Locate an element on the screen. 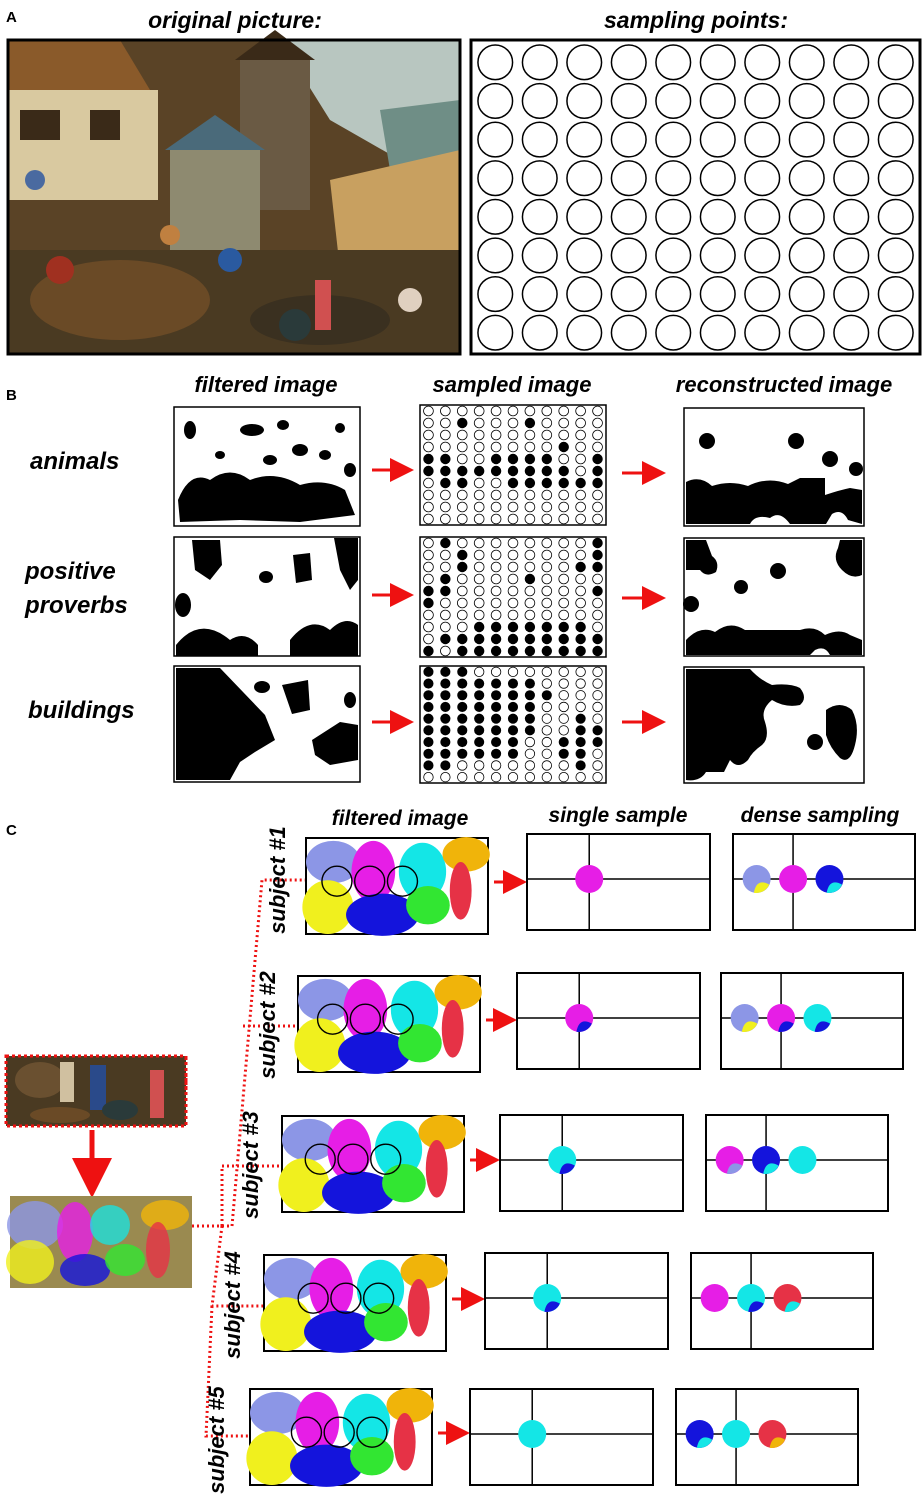 Image resolution: width=924 pixels, height=1506 pixels. col-reconstructed-image-title: reconstructed image is located at coordinates (784, 384).